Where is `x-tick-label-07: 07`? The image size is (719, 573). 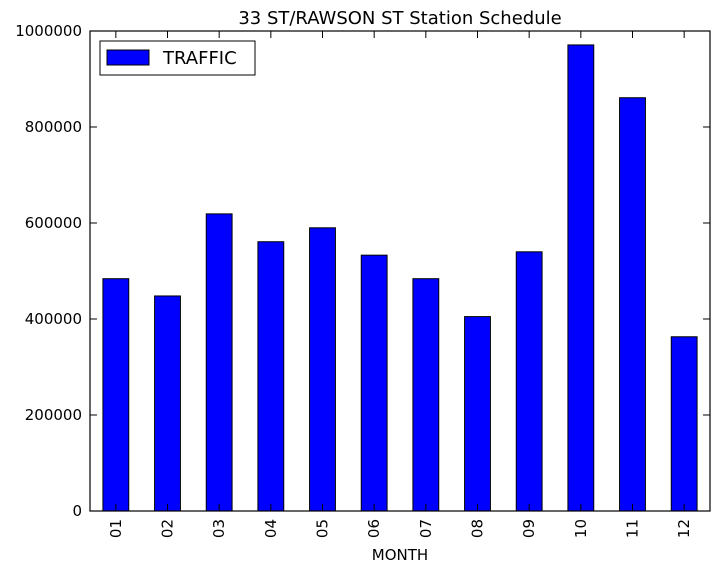 x-tick-label-07: 07 is located at coordinates (426, 528).